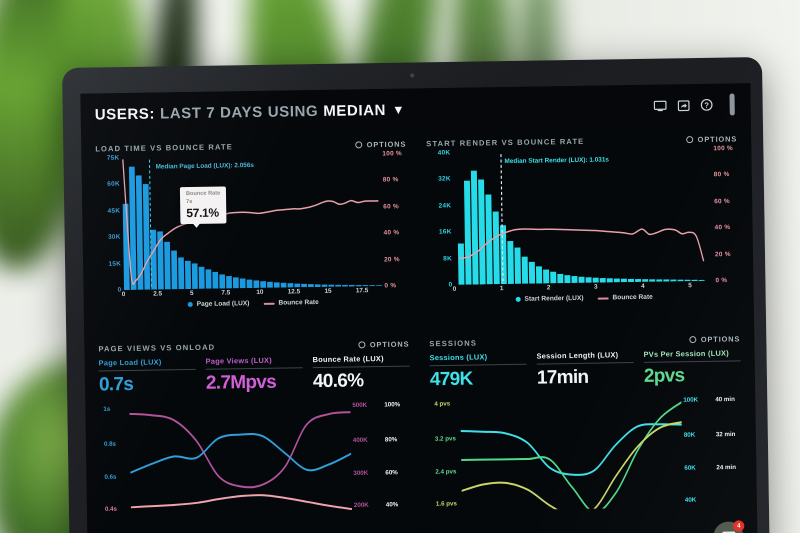 The width and height of the screenshot is (800, 533). I want to click on y2-tick-k: 100K, so click(691, 400).